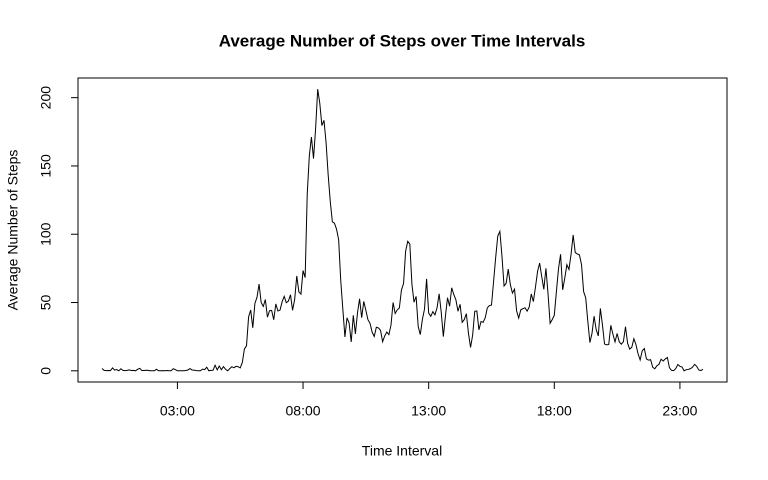 The image size is (768, 480). What do you see at coordinates (46, 98) in the screenshot?
I see `y-tick-label: 200` at bounding box center [46, 98].